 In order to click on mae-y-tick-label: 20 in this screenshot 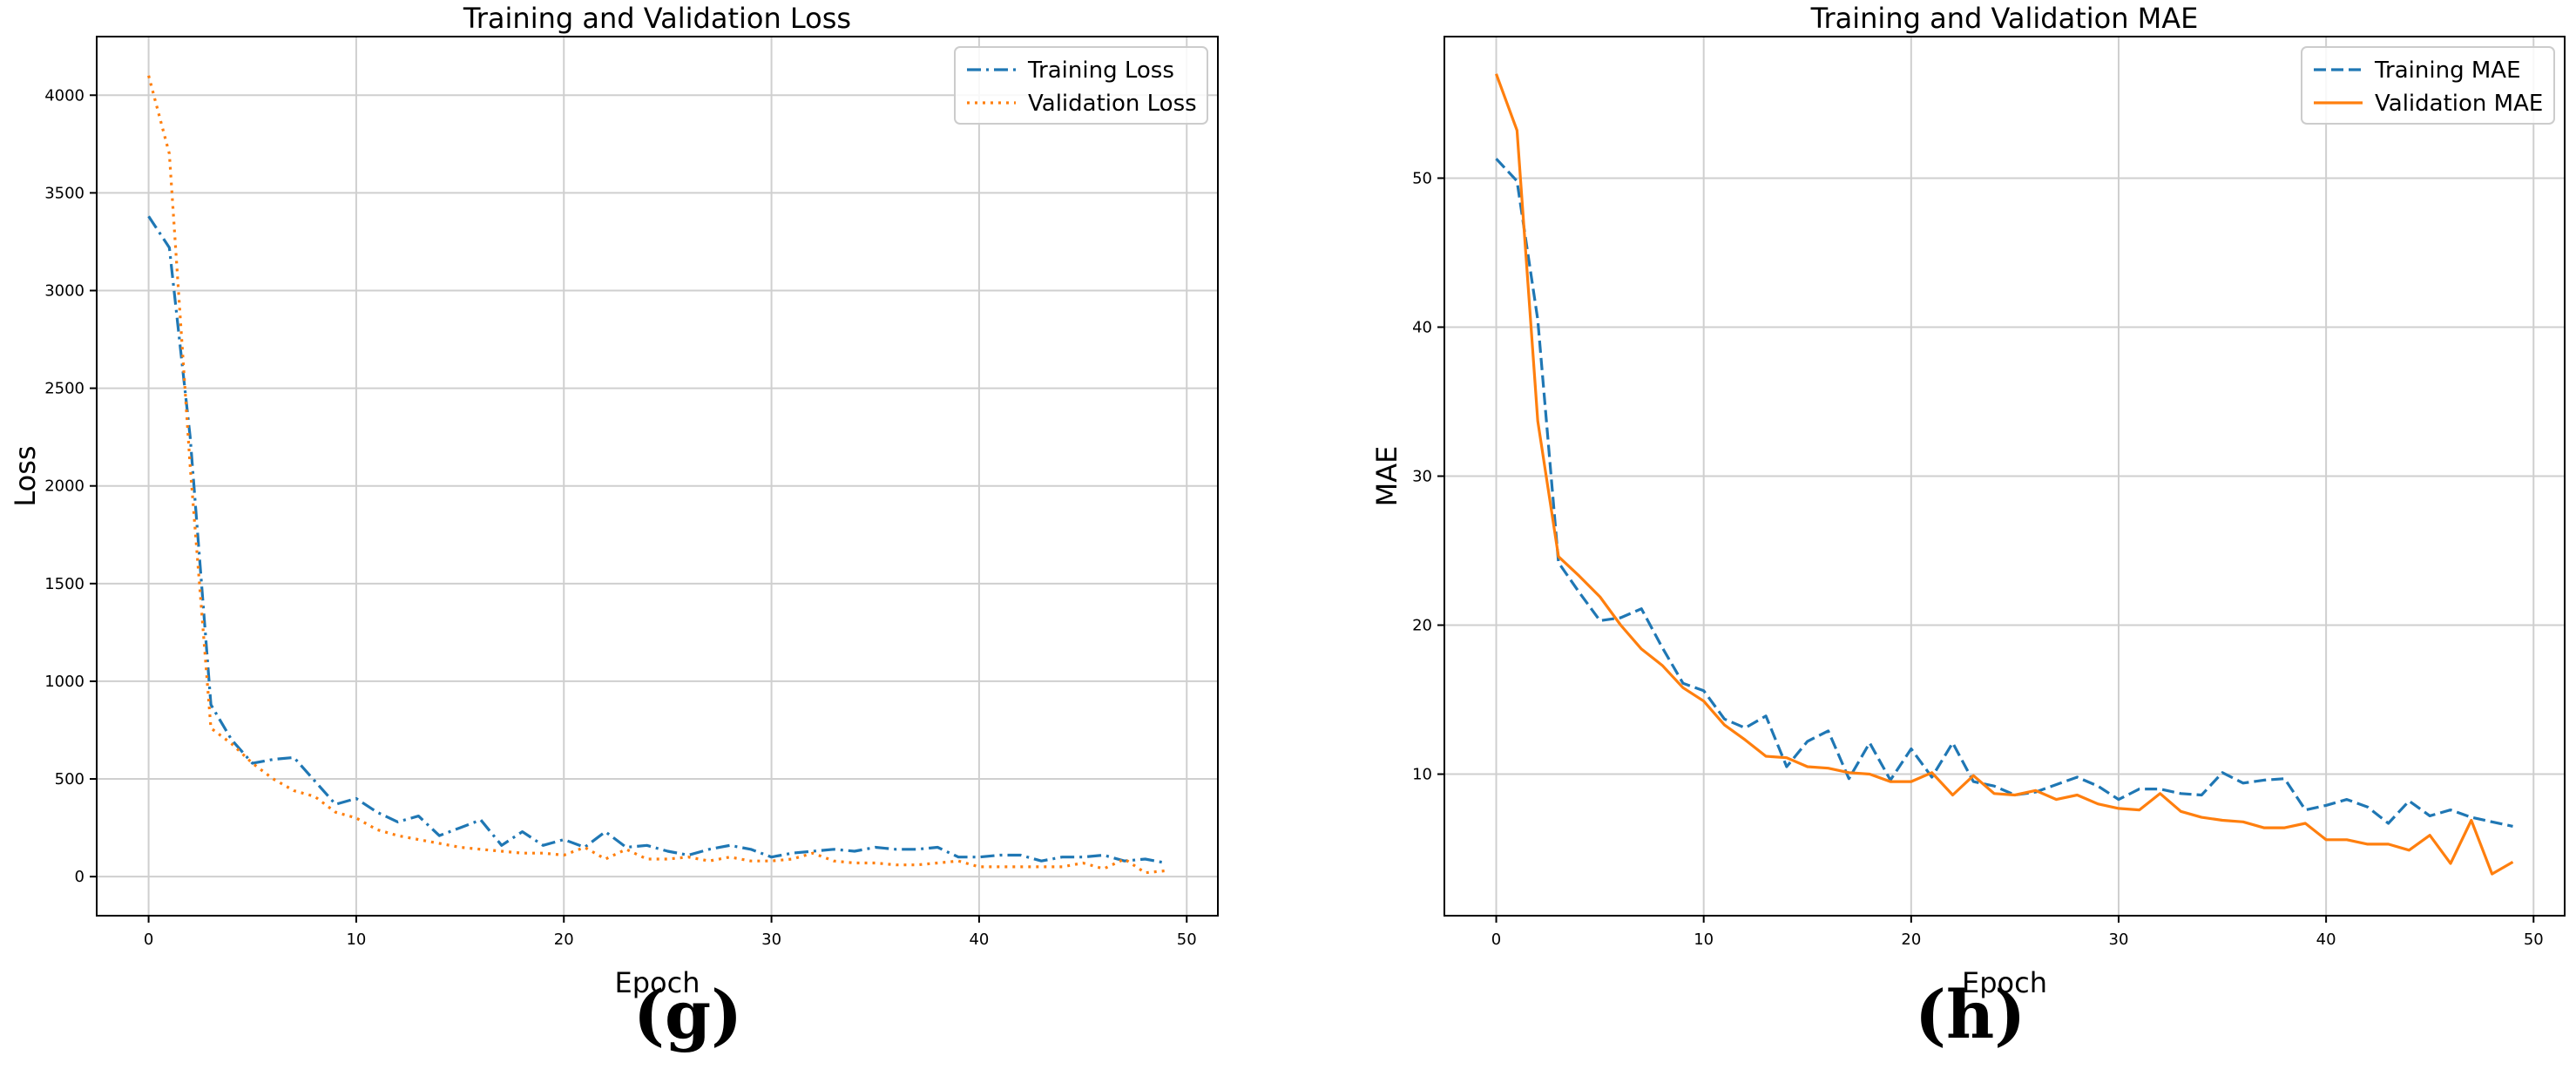, I will do `click(1422, 626)`.